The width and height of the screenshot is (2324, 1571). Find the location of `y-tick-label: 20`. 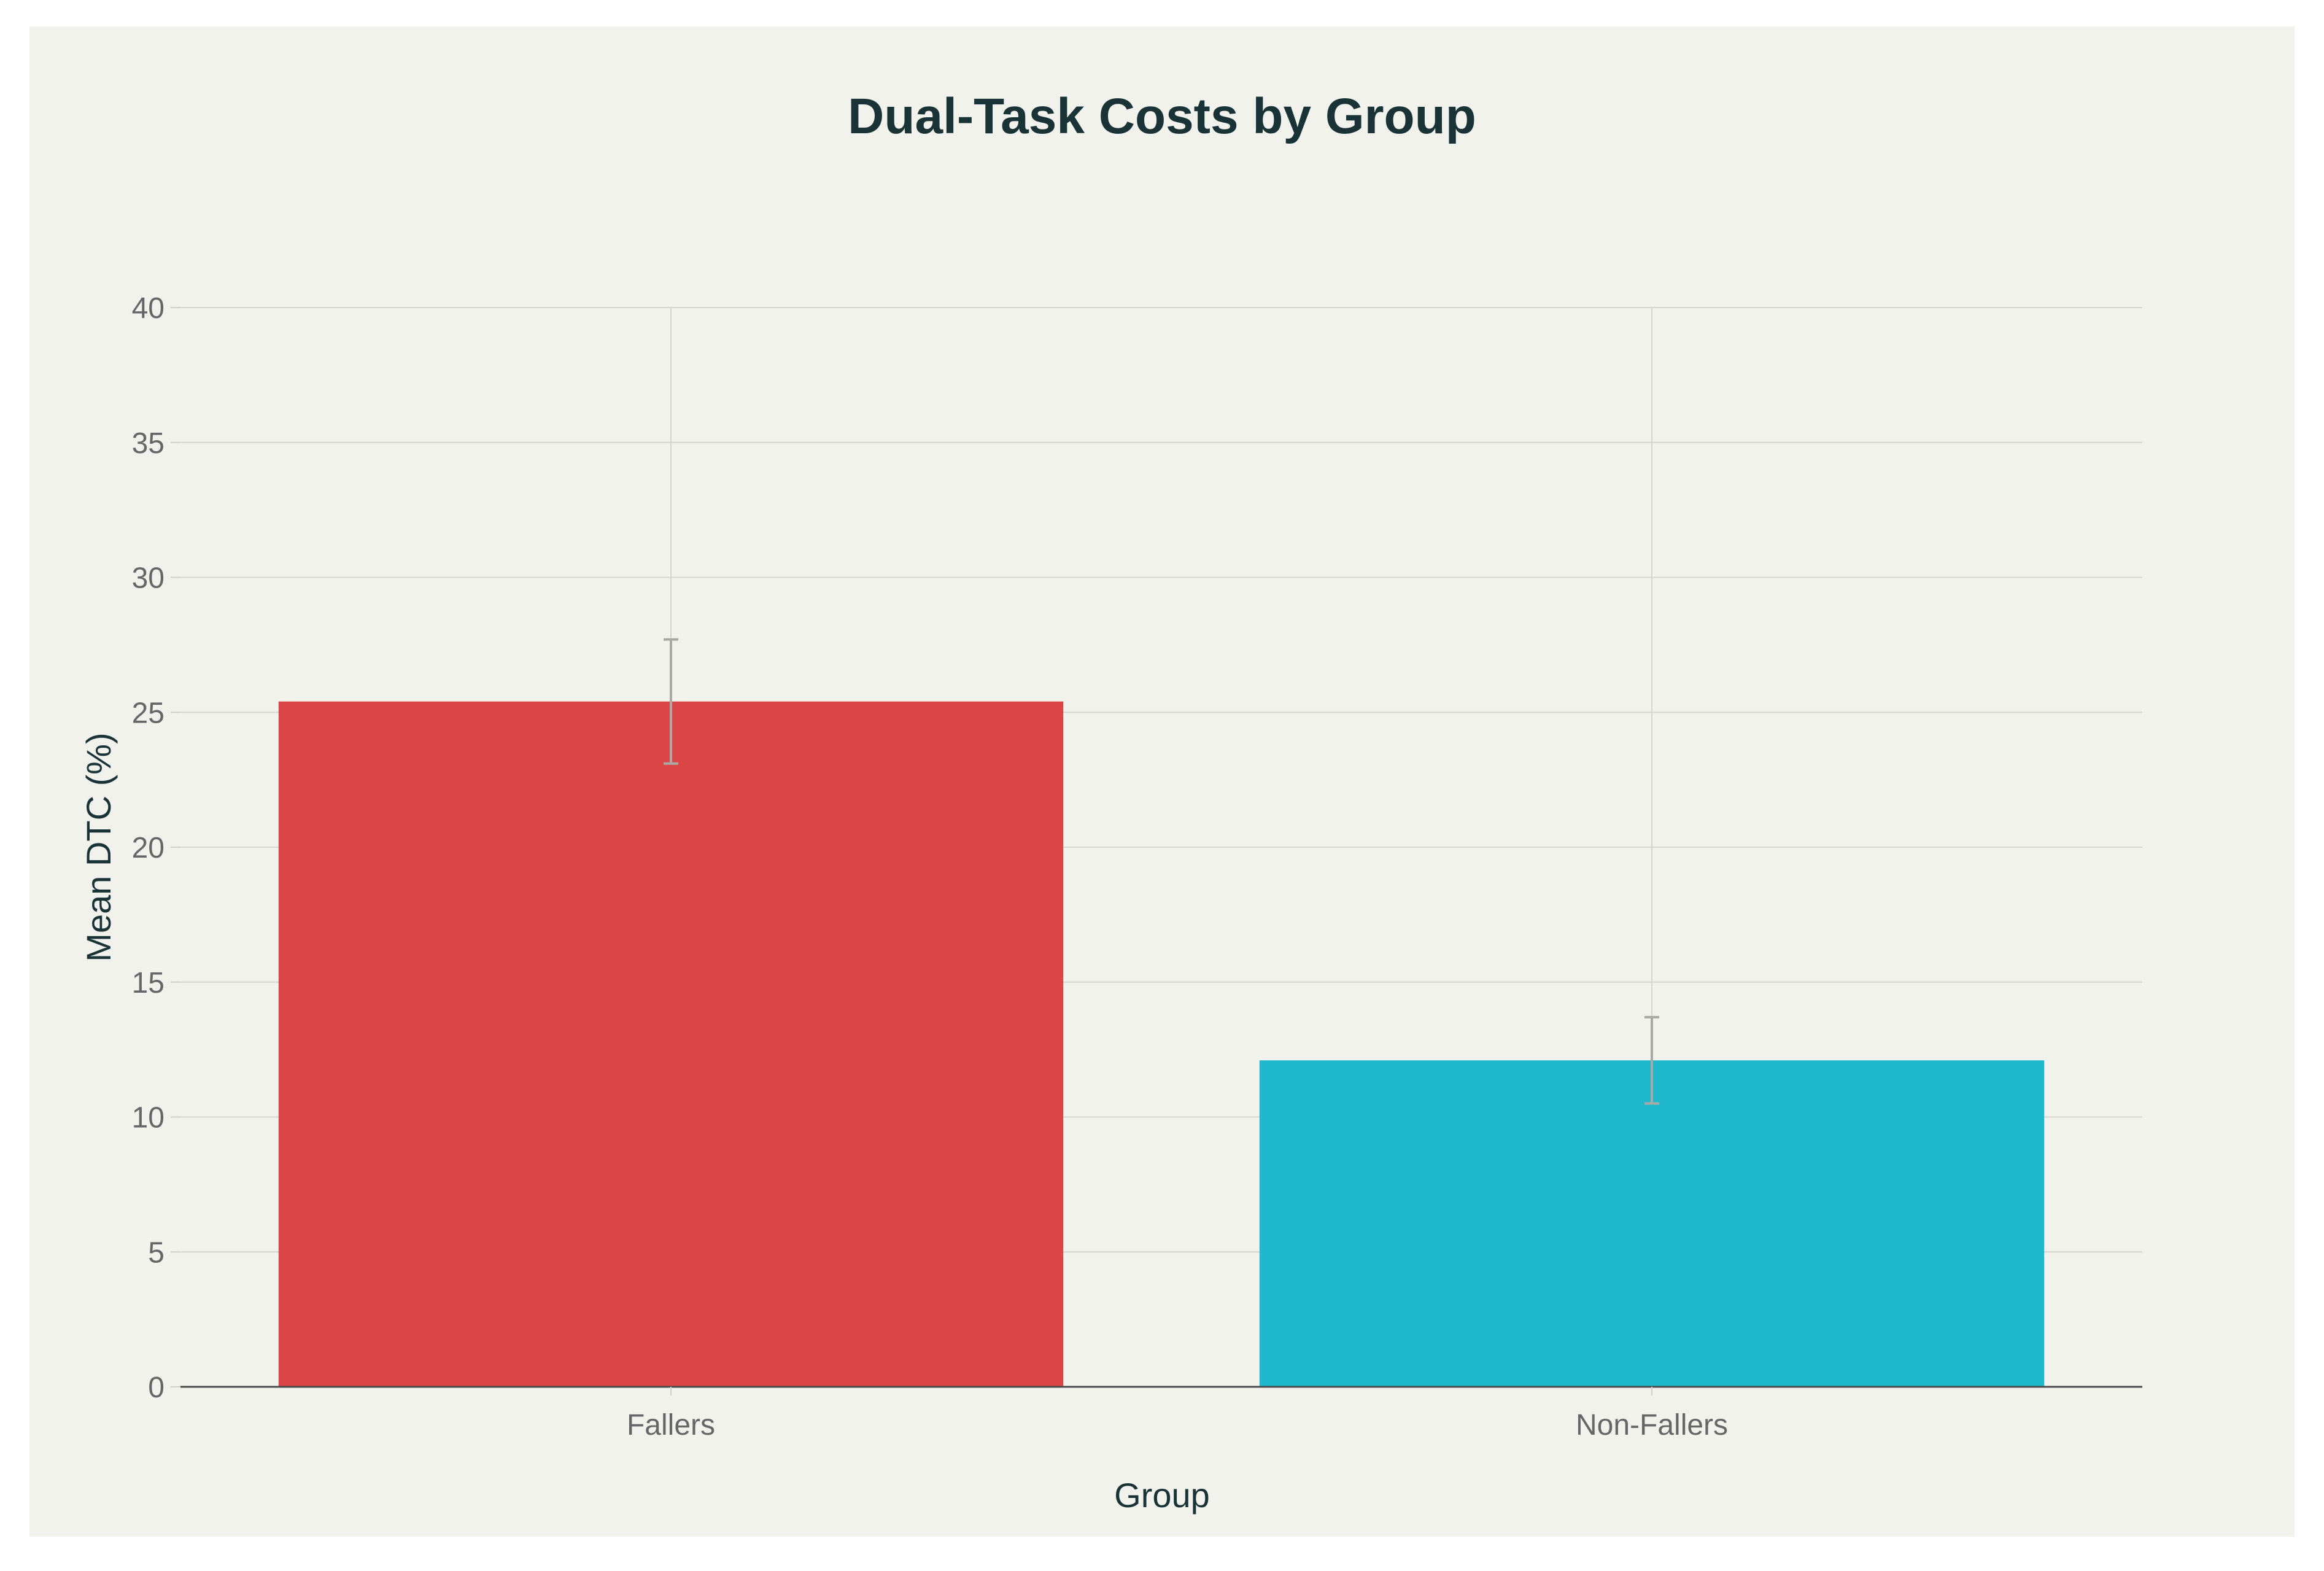

y-tick-label: 20 is located at coordinates (148, 848).